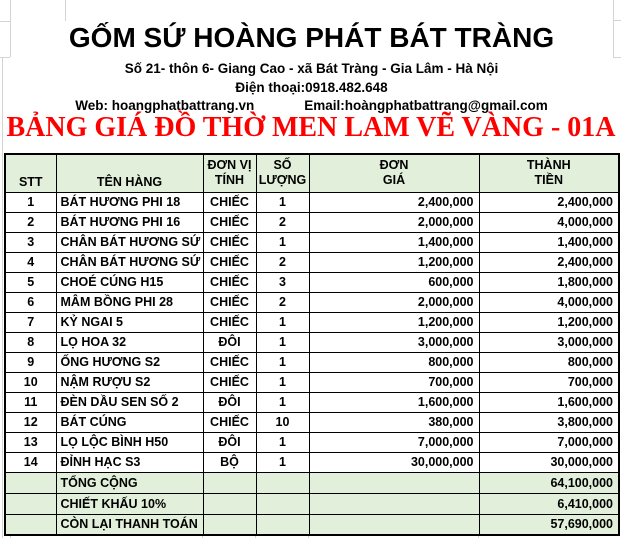 This screenshot has width=621, height=538. What do you see at coordinates (129, 362) in the screenshot?
I see `cell-name: ỐNG HƯƠNG S2` at bounding box center [129, 362].